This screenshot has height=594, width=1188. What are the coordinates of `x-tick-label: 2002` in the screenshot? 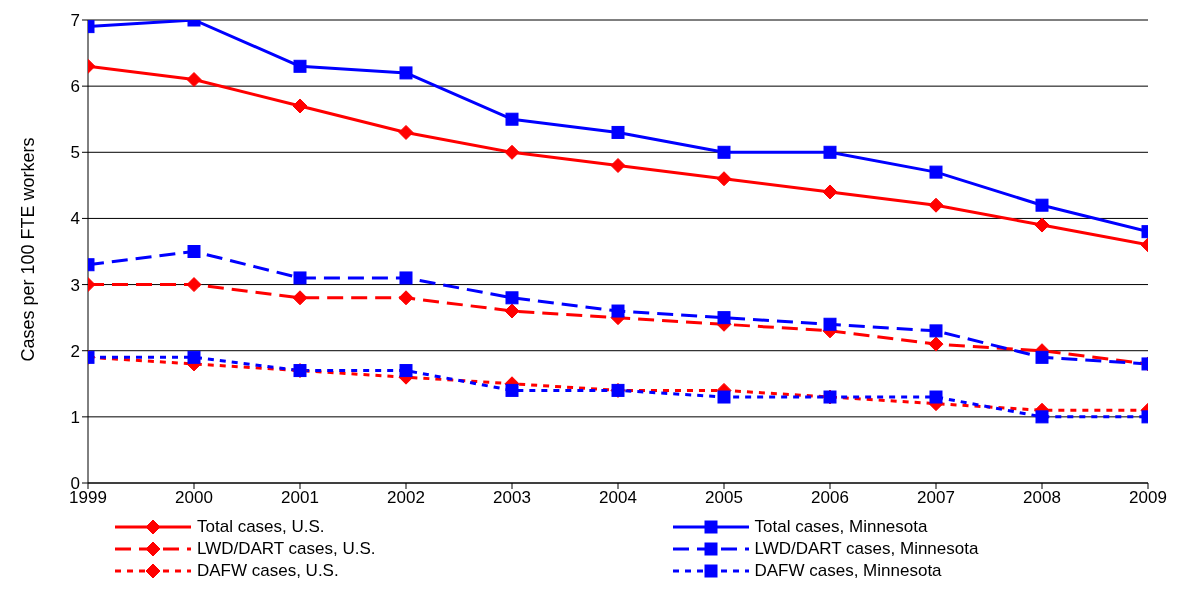 It's located at (406, 498).